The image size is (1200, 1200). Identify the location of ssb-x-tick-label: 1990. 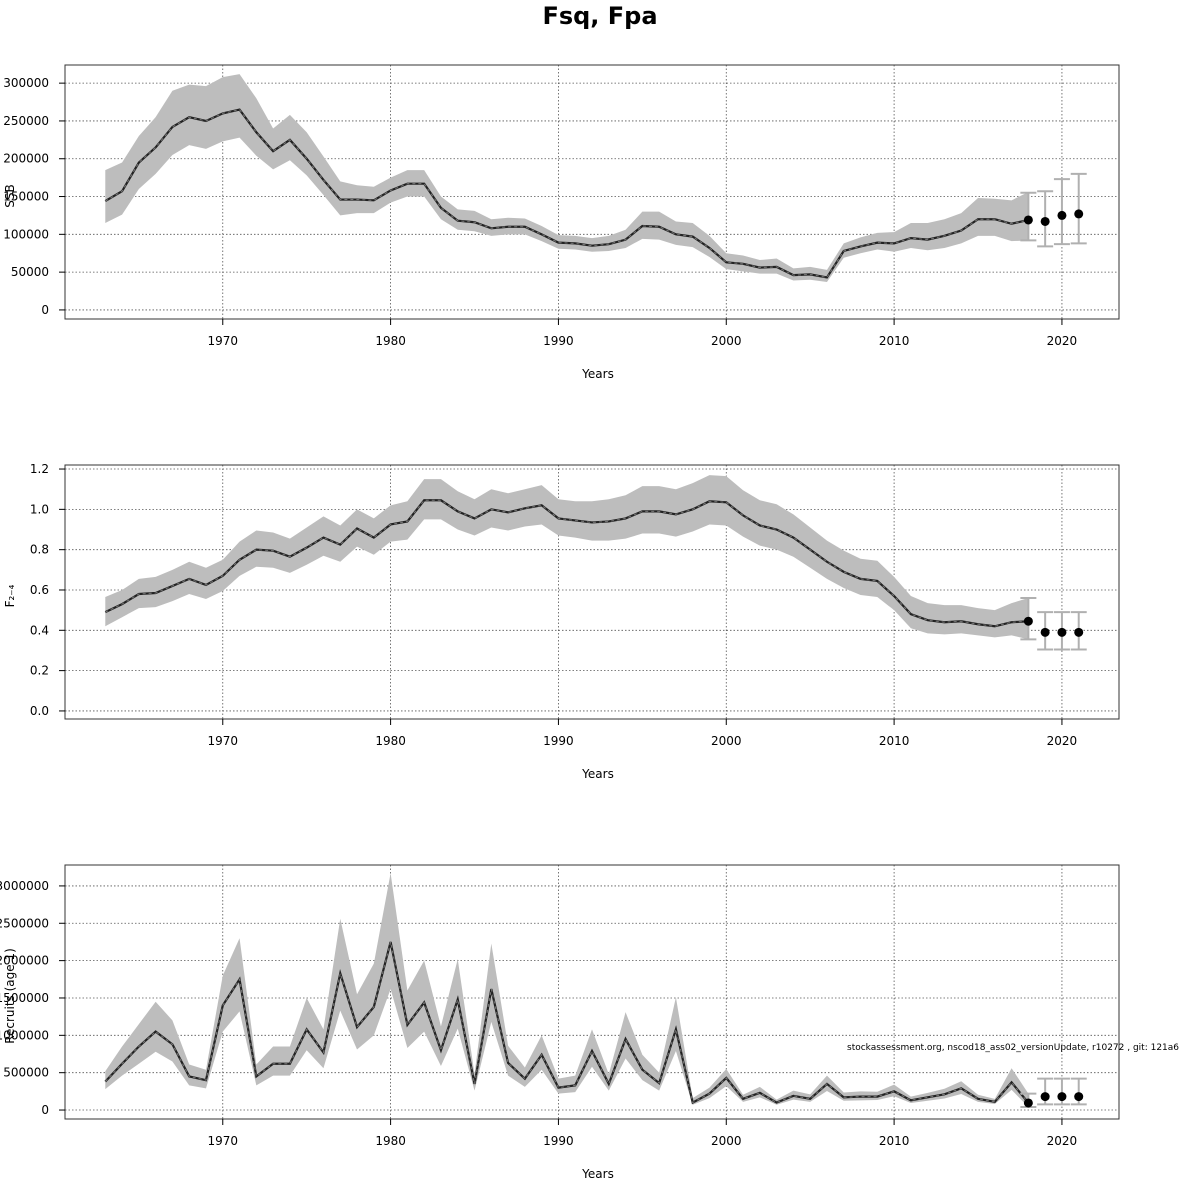
(558, 341).